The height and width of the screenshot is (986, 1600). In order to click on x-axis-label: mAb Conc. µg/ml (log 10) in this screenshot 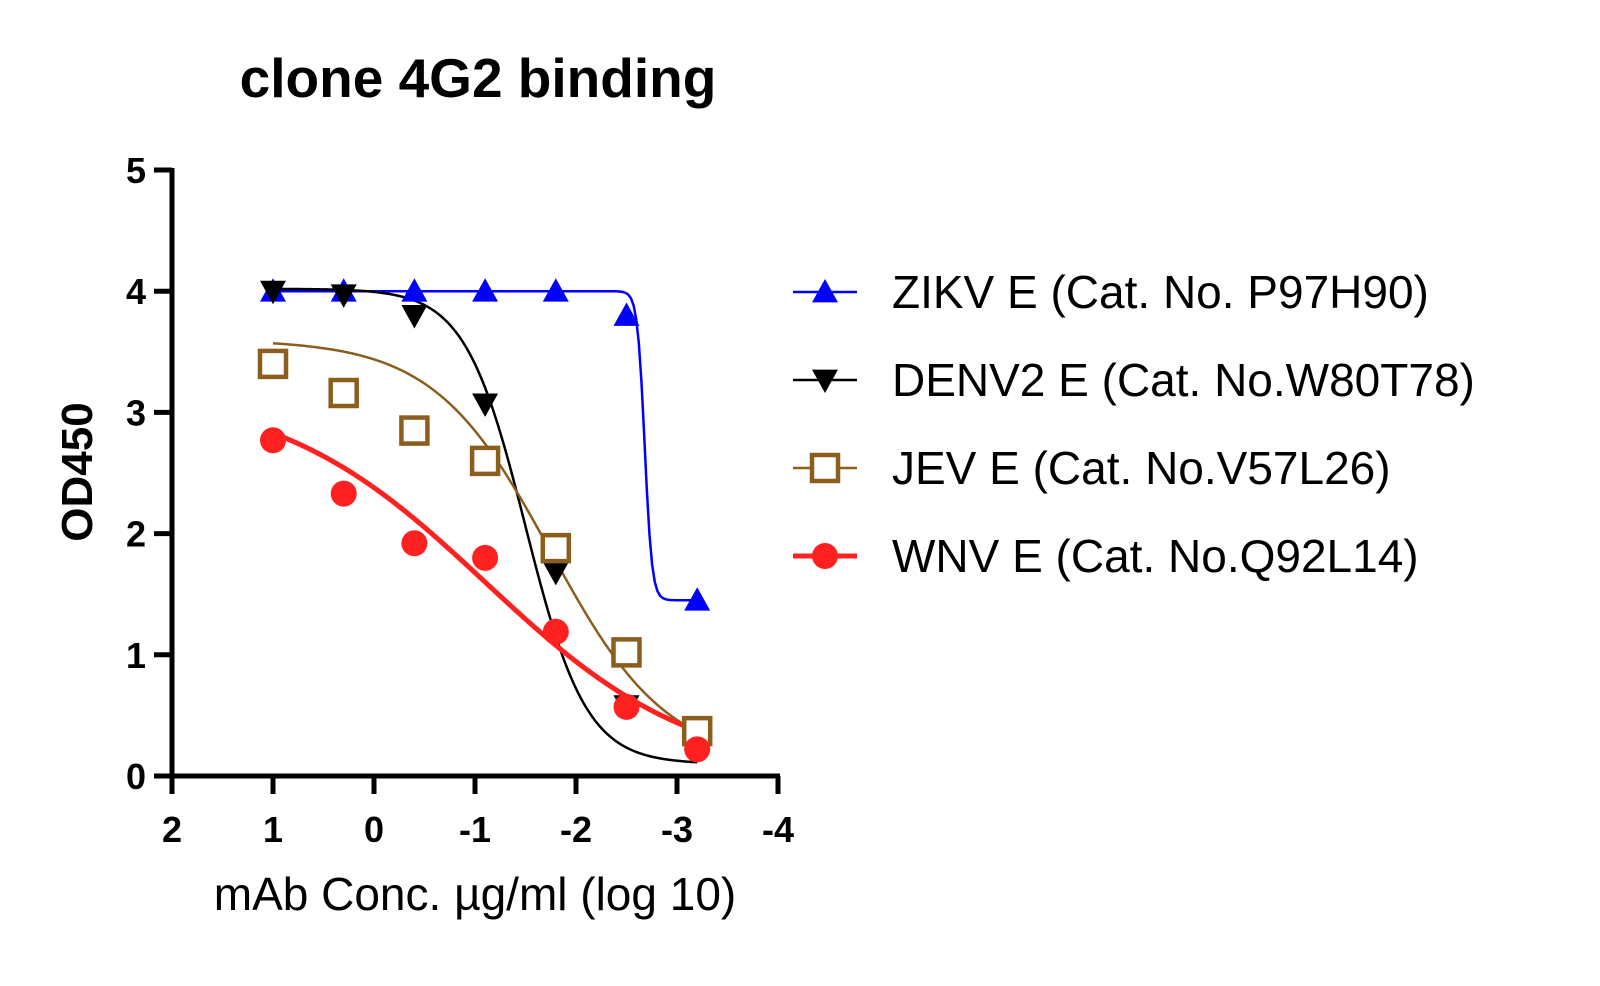, I will do `click(475, 894)`.